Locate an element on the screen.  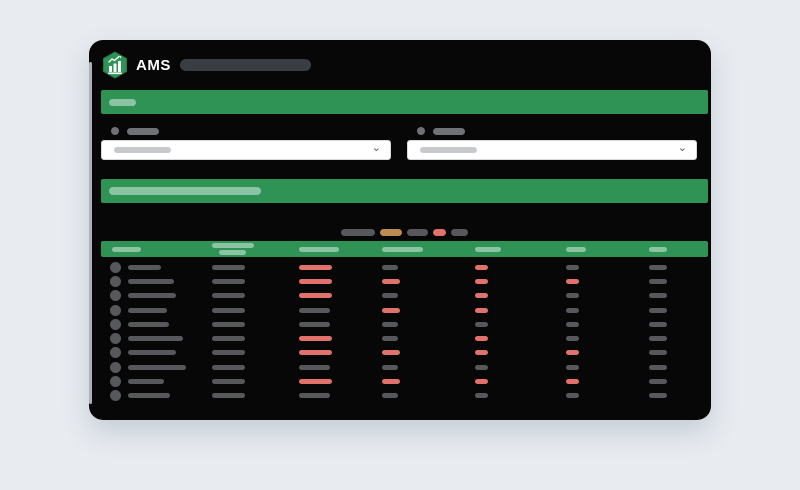
filter-select-2: ⌄ is located at coordinates (552, 150).